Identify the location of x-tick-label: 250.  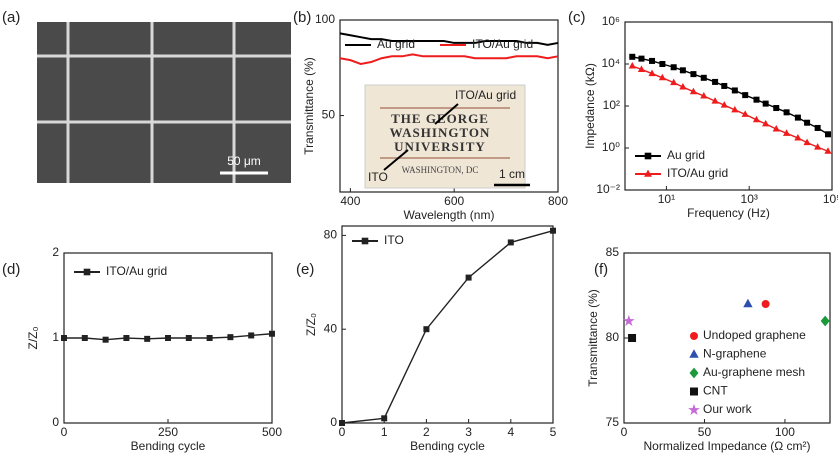
(168, 432).